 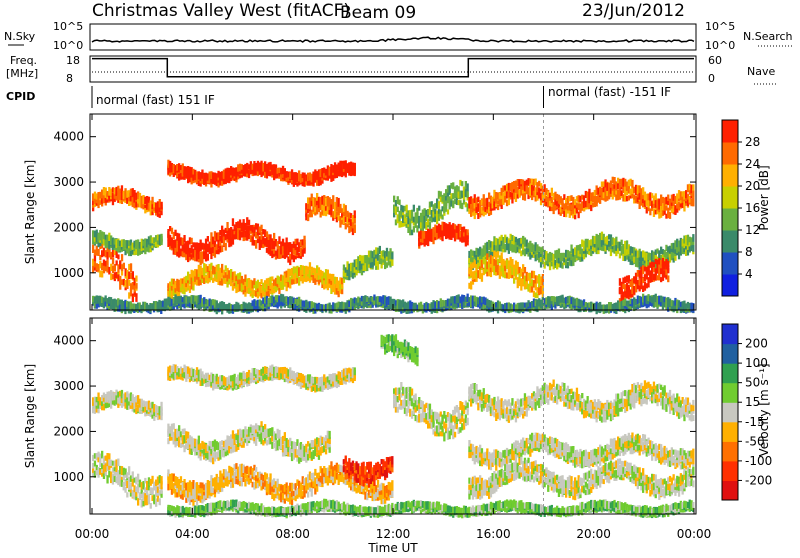 What do you see at coordinates (749, 252) in the screenshot?
I see `power-colorbar-tick-label: 8` at bounding box center [749, 252].